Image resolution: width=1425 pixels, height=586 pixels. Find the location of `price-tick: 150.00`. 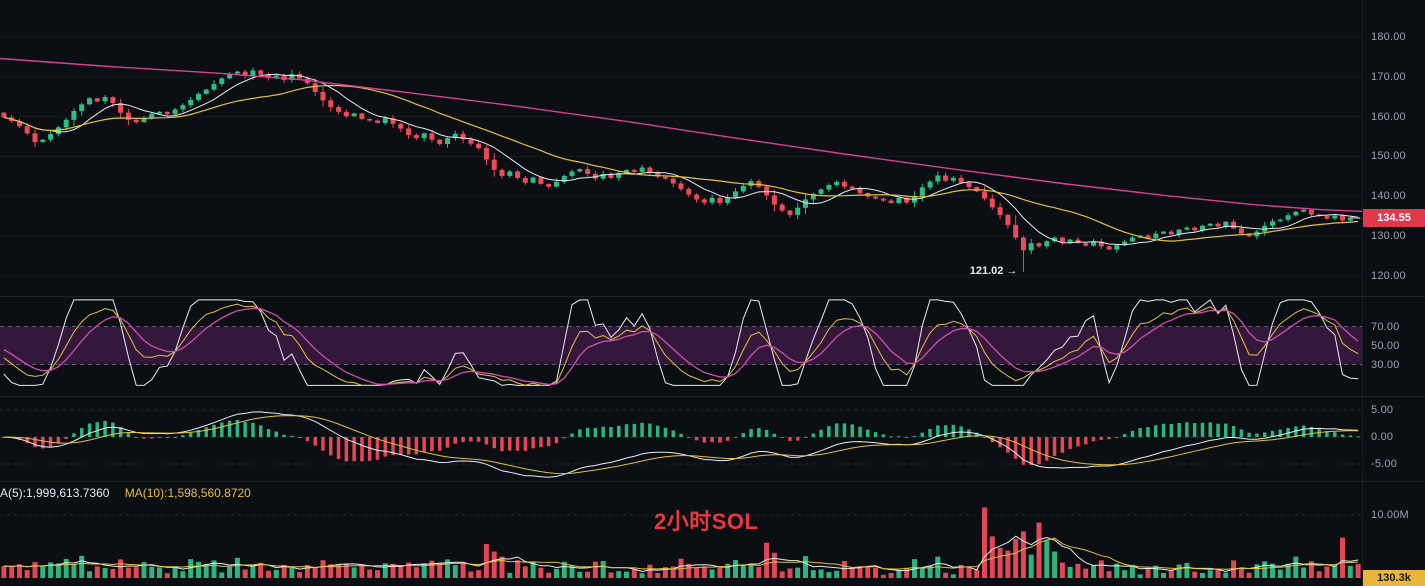

price-tick: 150.00 is located at coordinates (1388, 156).